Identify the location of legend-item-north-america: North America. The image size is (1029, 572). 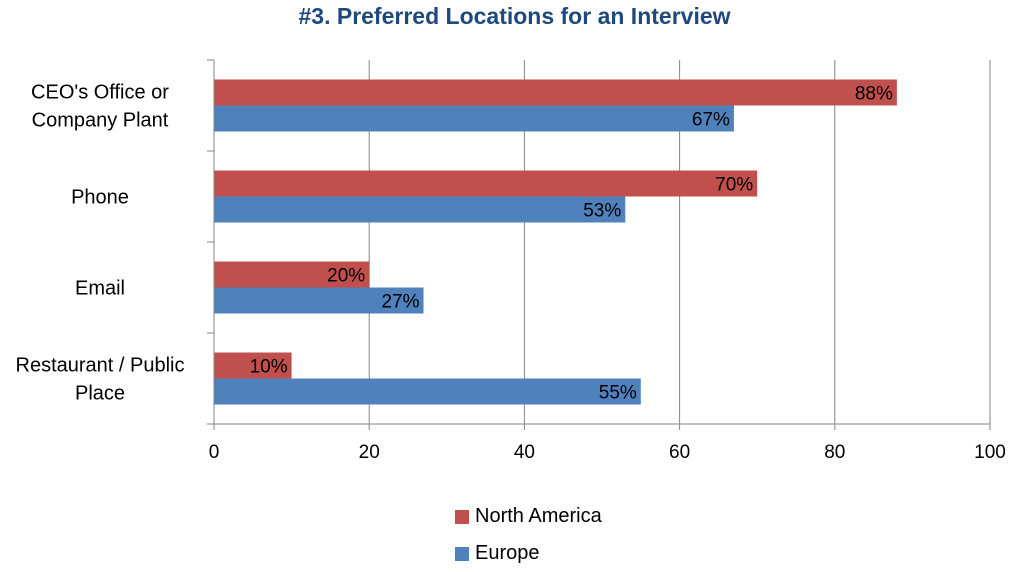
(528, 516).